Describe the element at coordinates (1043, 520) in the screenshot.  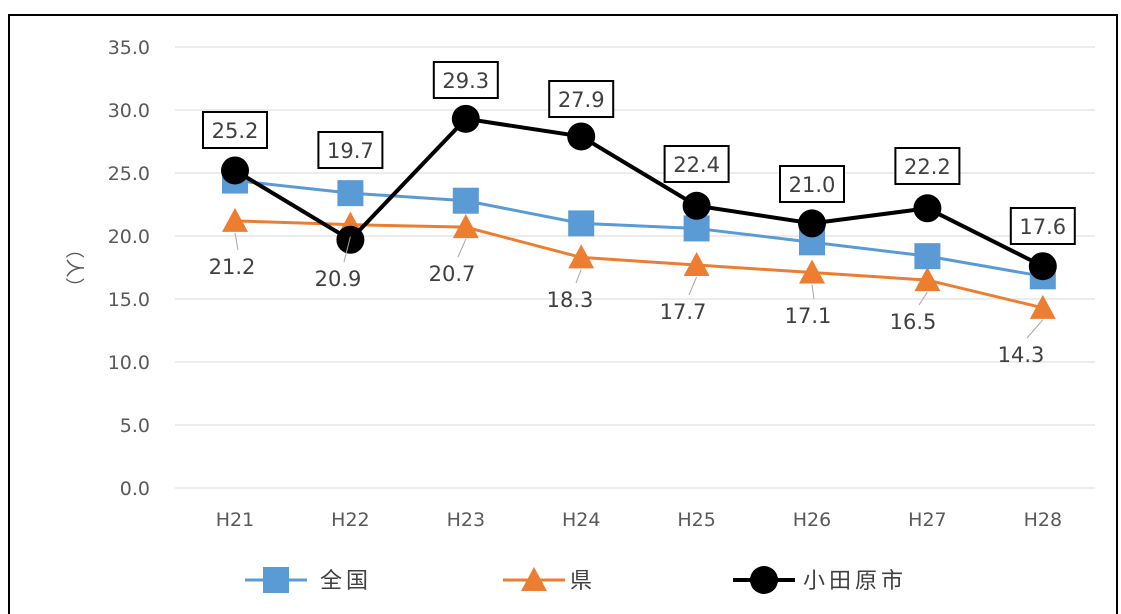
I see `x-tick-label: H28` at that location.